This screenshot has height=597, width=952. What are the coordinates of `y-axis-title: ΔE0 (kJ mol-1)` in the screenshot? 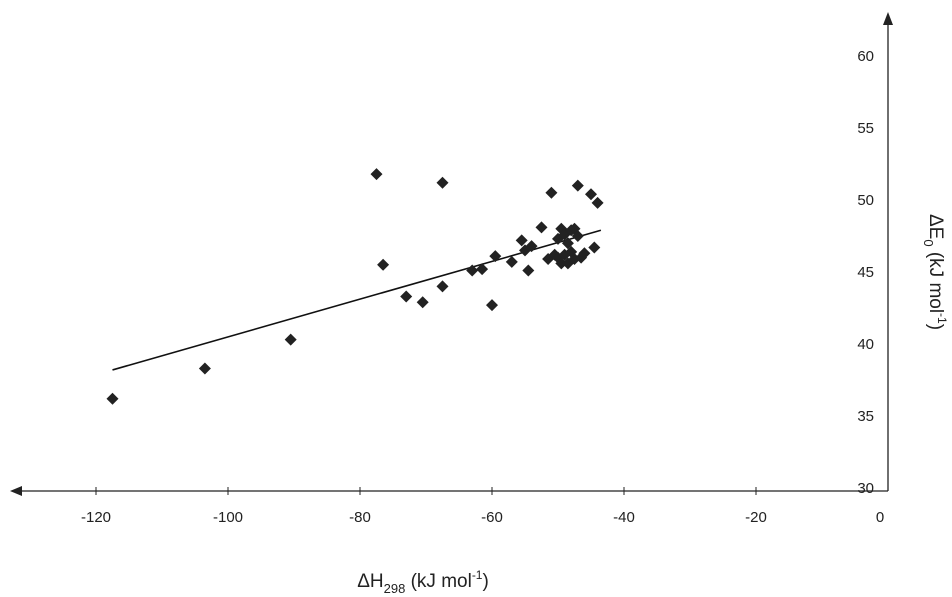 It's located at (935, 272).